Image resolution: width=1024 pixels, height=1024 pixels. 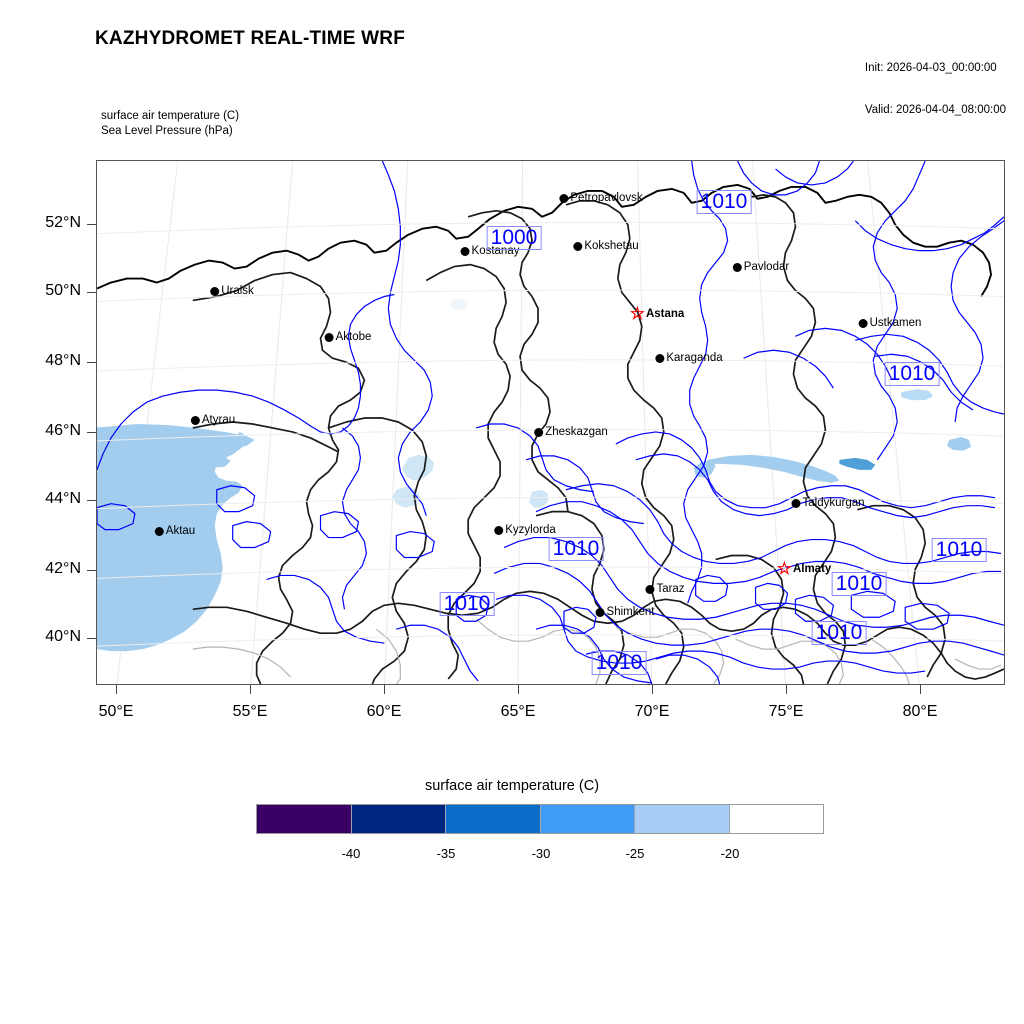 What do you see at coordinates (512, 786) in the screenshot?
I see `colorbar-title: surface air temperature (C)` at bounding box center [512, 786].